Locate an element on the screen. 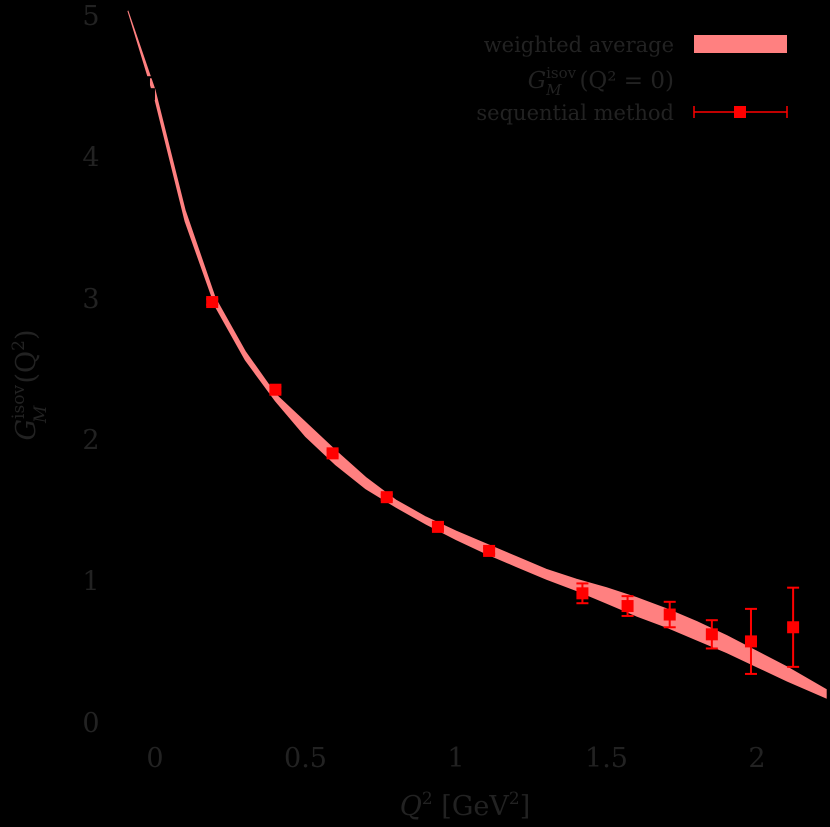 This screenshot has width=830, height=827. legend-item-gm-zero: Gisov M (Q² = 0) is located at coordinates (601, 81).